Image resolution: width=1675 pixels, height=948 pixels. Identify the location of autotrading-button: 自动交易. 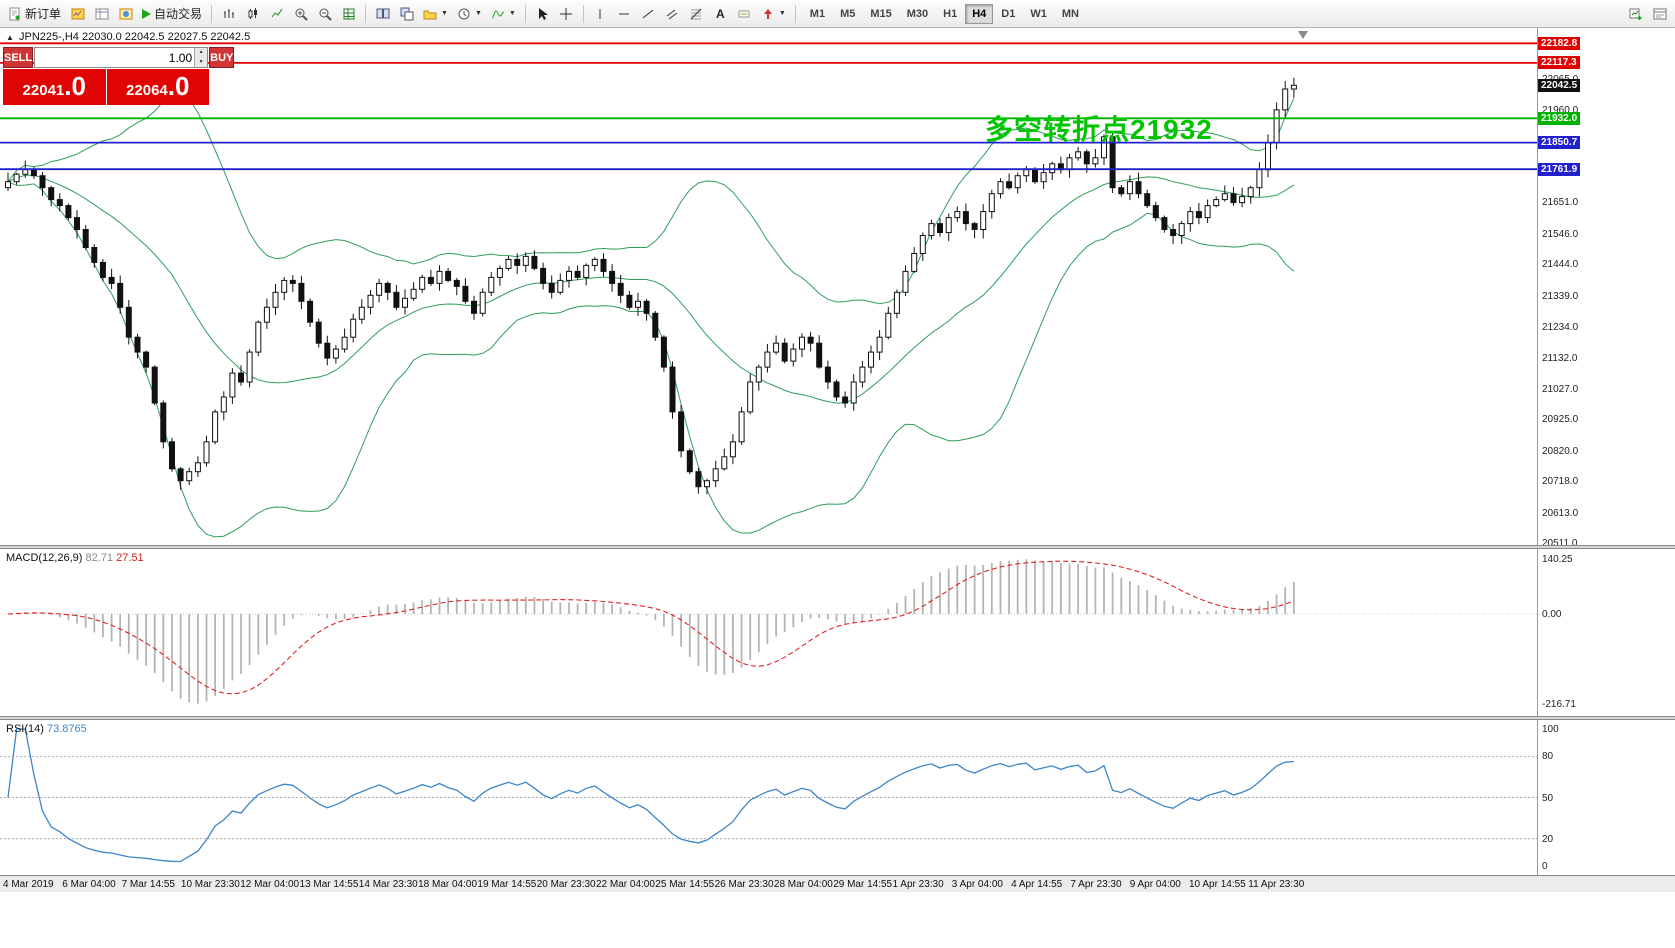
(172, 14).